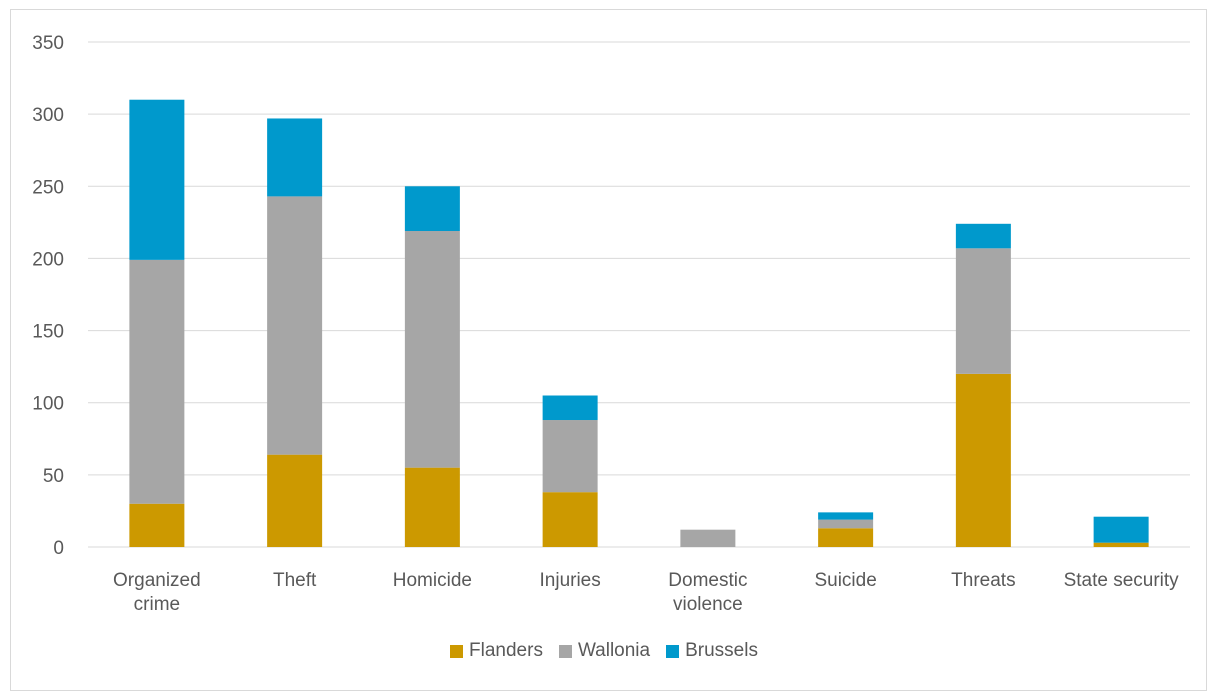 This screenshot has width=1208, height=693. I want to click on legend-swatch-brussels, so click(673, 651).